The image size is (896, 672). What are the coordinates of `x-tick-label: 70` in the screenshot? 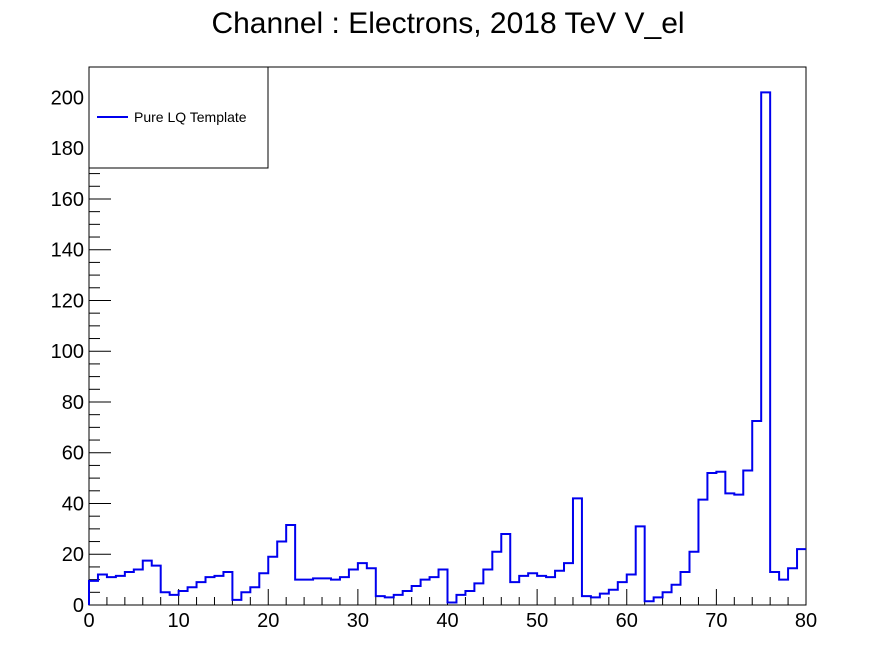 It's located at (716, 621).